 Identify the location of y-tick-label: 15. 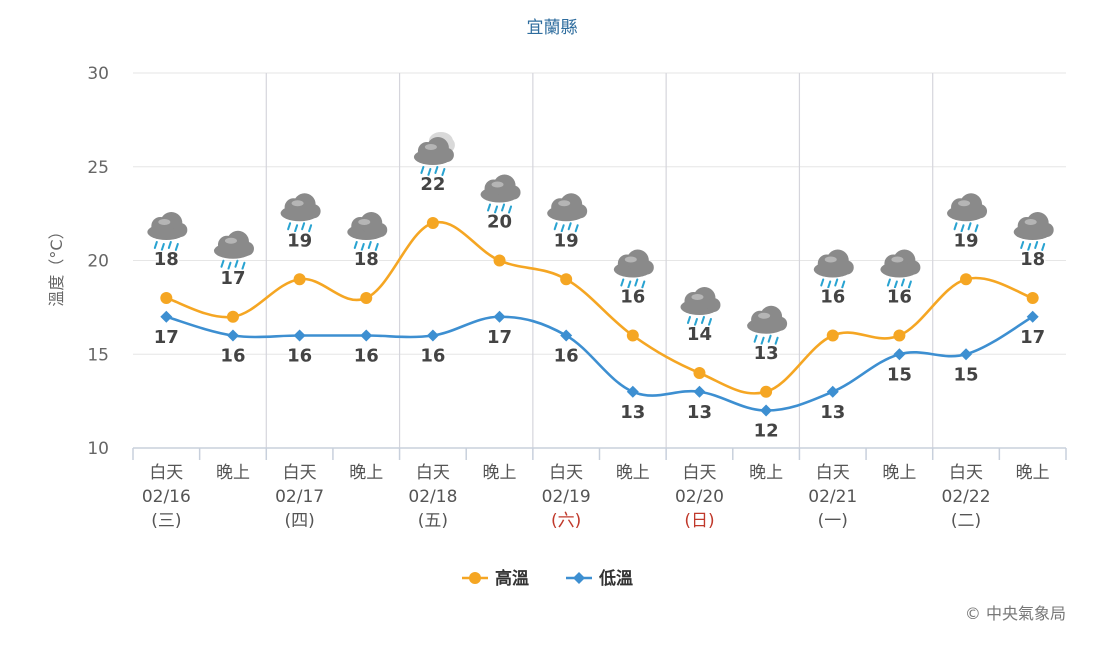
(98, 355).